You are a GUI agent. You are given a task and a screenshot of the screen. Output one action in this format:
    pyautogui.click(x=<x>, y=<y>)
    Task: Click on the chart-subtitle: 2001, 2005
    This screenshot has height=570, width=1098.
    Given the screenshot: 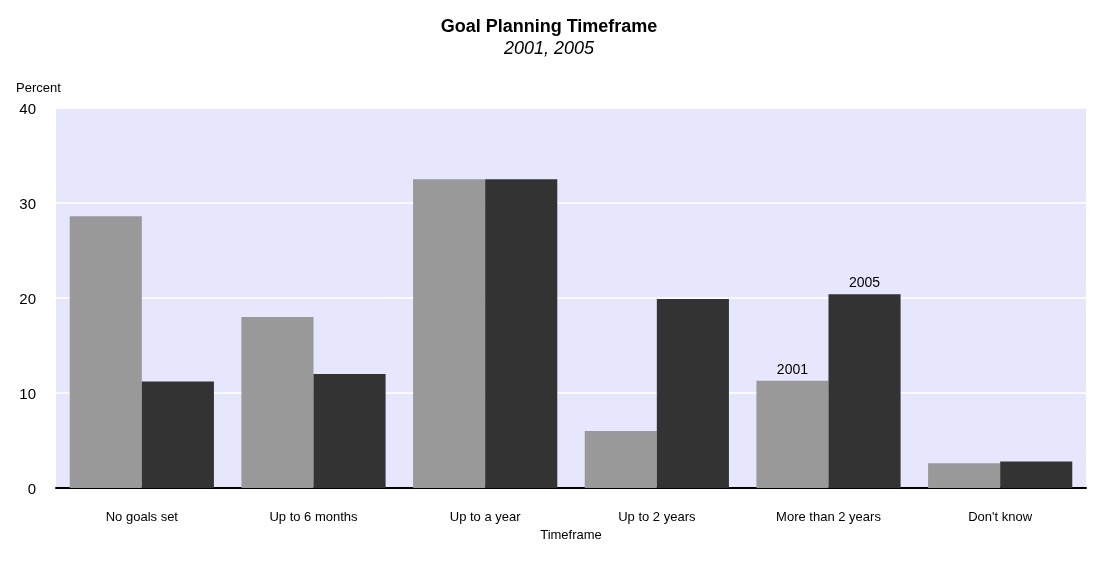 What is the action you would take?
    pyautogui.click(x=549, y=48)
    